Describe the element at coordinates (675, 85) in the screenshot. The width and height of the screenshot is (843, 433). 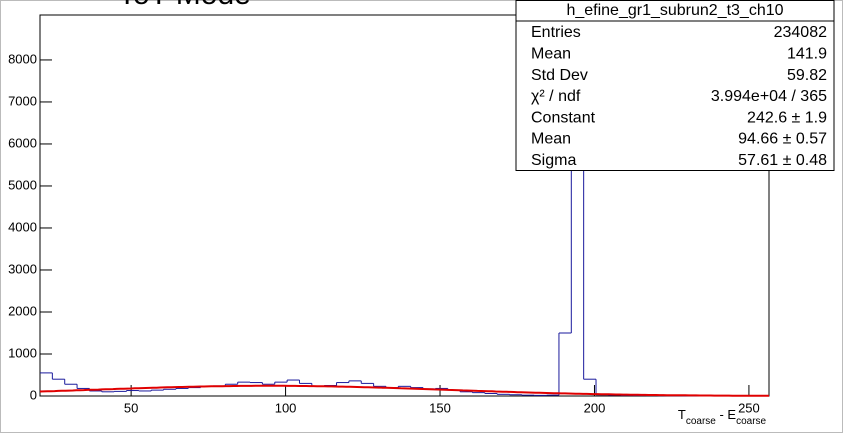
I see `stats-box` at that location.